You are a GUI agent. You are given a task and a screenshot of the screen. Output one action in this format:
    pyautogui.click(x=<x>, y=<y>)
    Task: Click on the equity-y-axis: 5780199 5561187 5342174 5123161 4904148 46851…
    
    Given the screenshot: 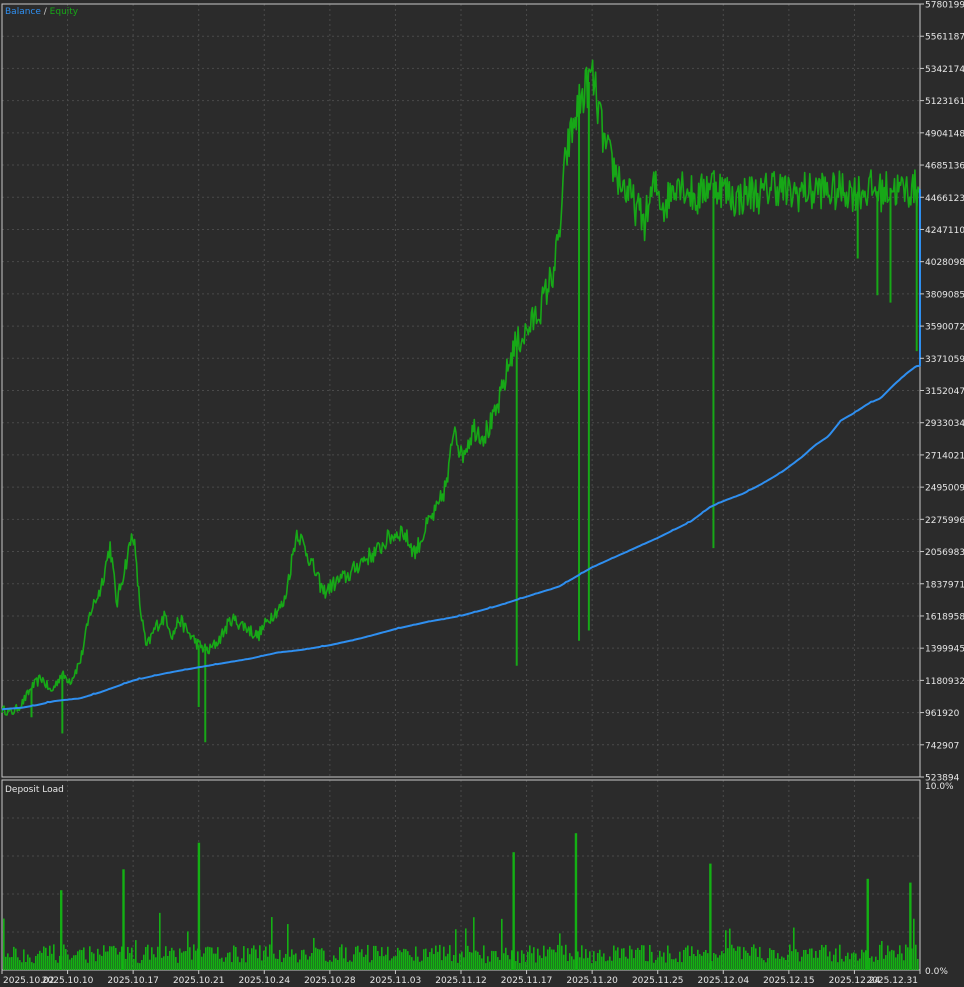 What is the action you would take?
    pyautogui.click(x=942, y=392)
    